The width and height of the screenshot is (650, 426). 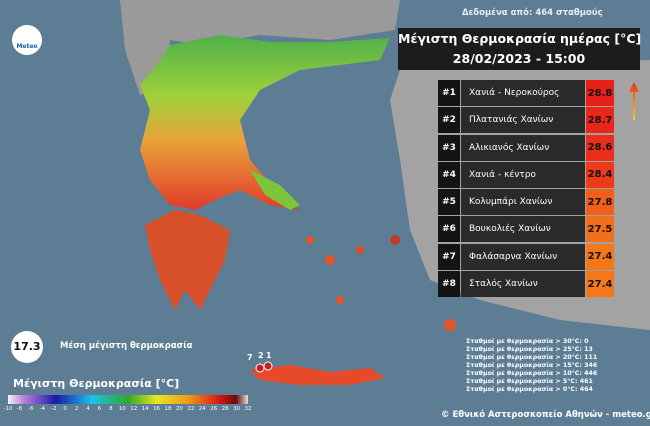 I want to click on tick-label: 10, so click(x=122, y=409).